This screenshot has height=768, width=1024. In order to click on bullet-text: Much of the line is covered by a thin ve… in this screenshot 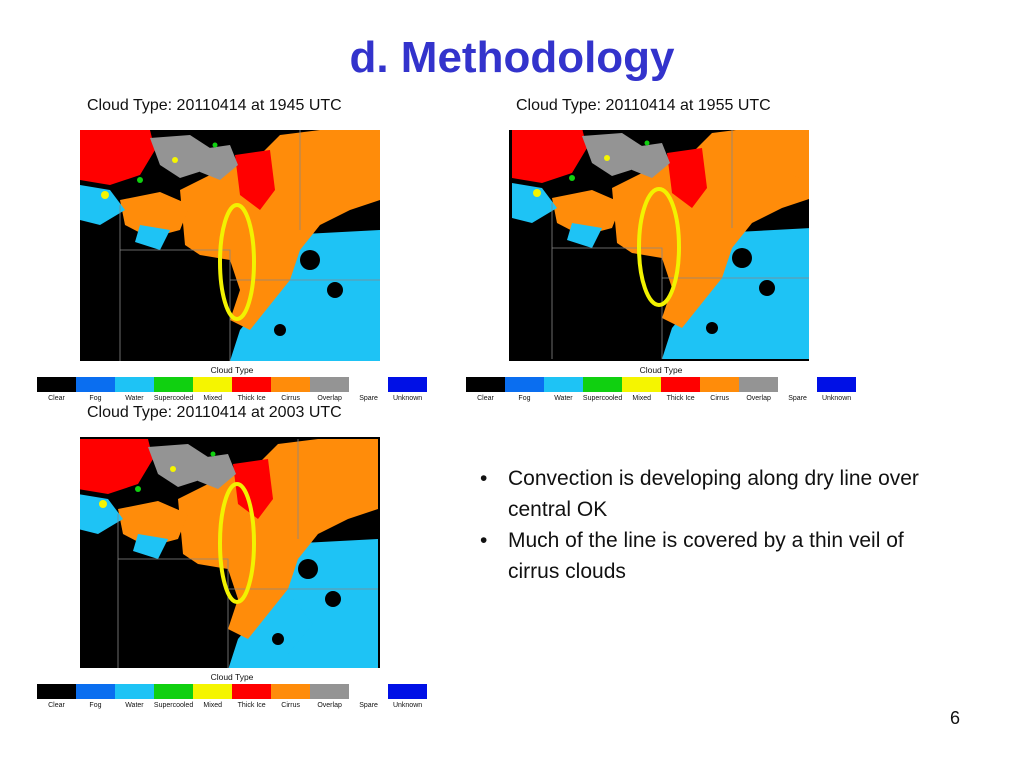, I will do `click(706, 556)`.